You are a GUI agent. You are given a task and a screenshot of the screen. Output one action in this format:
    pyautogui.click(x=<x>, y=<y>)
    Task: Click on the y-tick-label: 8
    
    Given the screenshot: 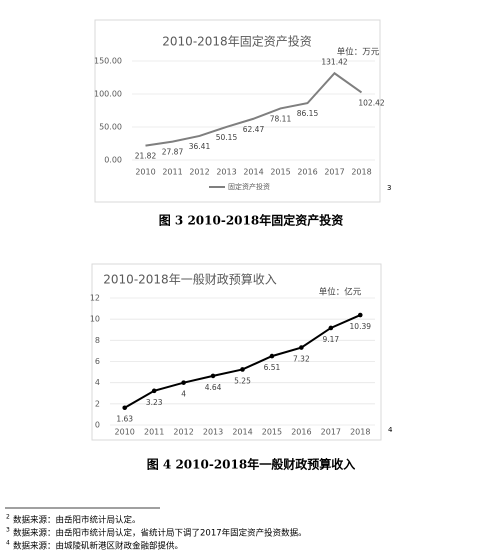 What is the action you would take?
    pyautogui.click(x=97, y=340)
    